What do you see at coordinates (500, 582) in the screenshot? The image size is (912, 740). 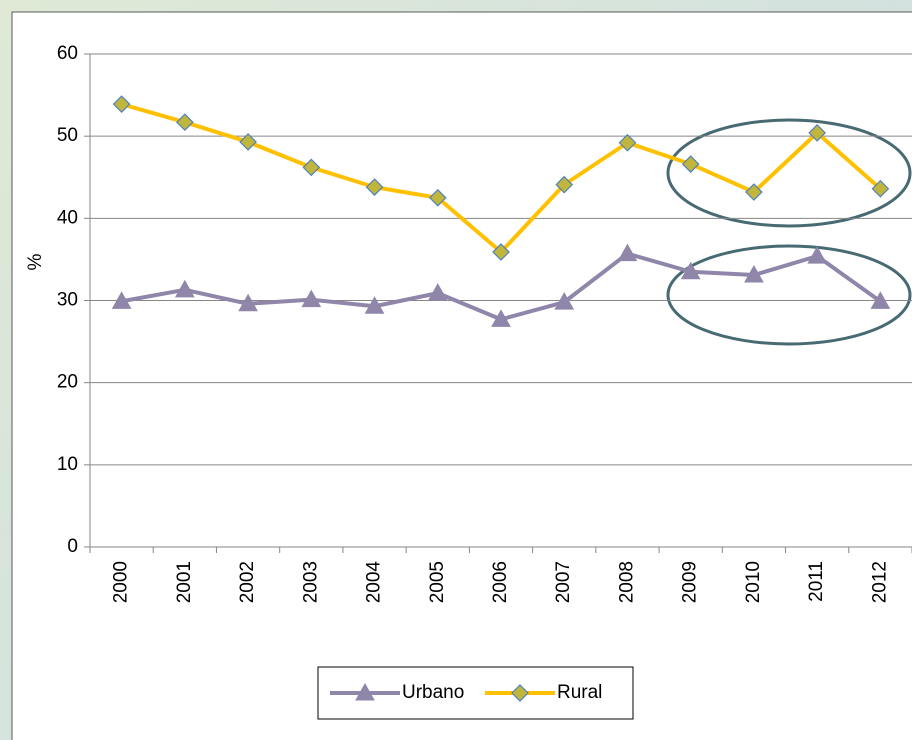 I see `x-tick-label: 2006` at bounding box center [500, 582].